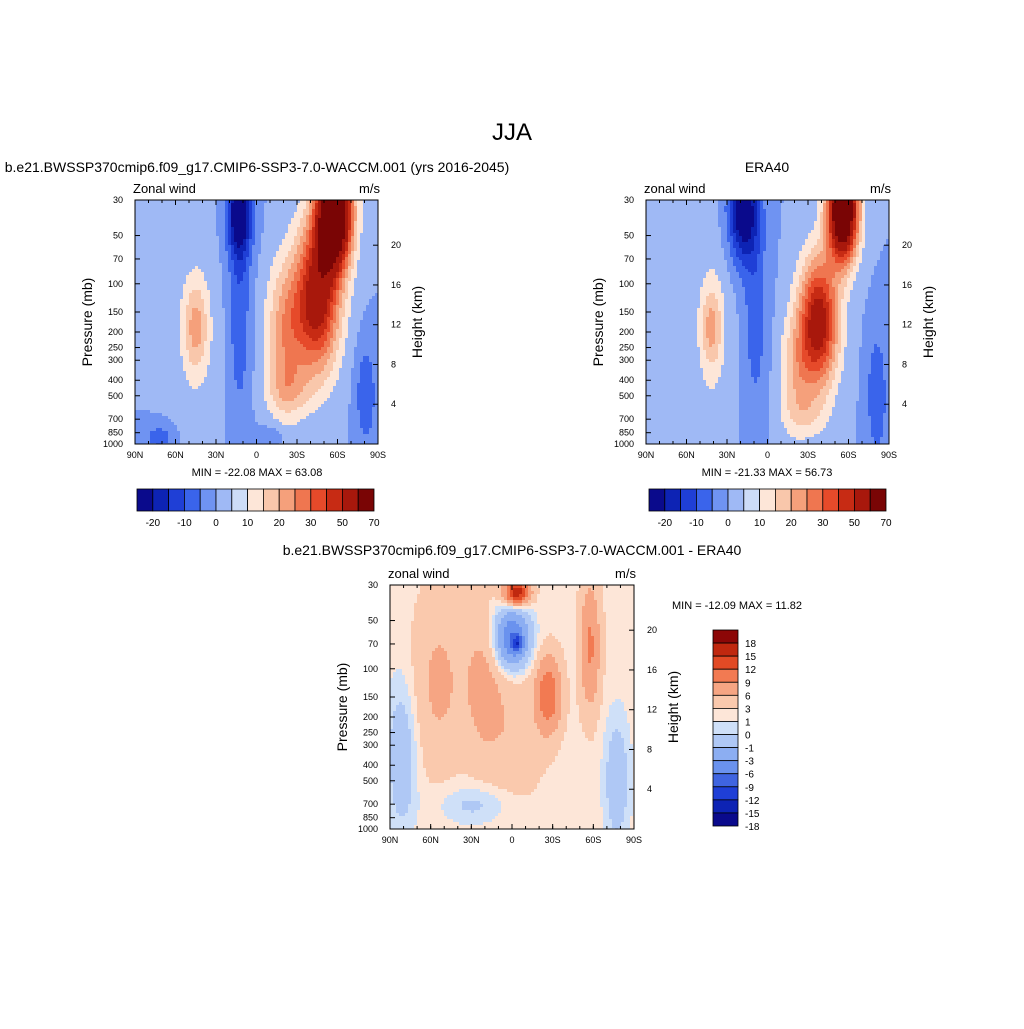 This screenshot has height=1029, width=1024. Describe the element at coordinates (907, 245) in the screenshot. I see `y2-tick-label: 20` at that location.